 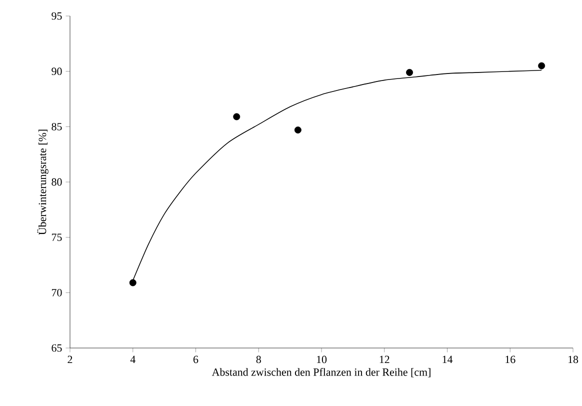 What do you see at coordinates (57, 126) in the screenshot?
I see `y-tick-label: 85` at bounding box center [57, 126].